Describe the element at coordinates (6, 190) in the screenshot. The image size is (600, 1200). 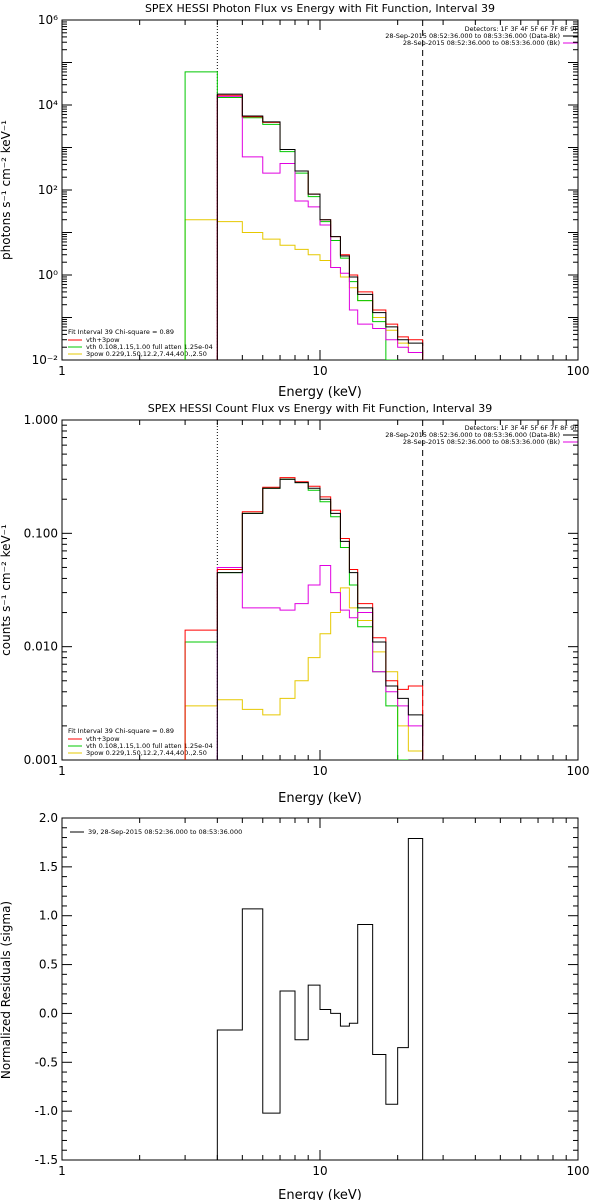
I see `y-axis-label: photons s⁻¹ cm⁻² keV⁻¹` at that location.